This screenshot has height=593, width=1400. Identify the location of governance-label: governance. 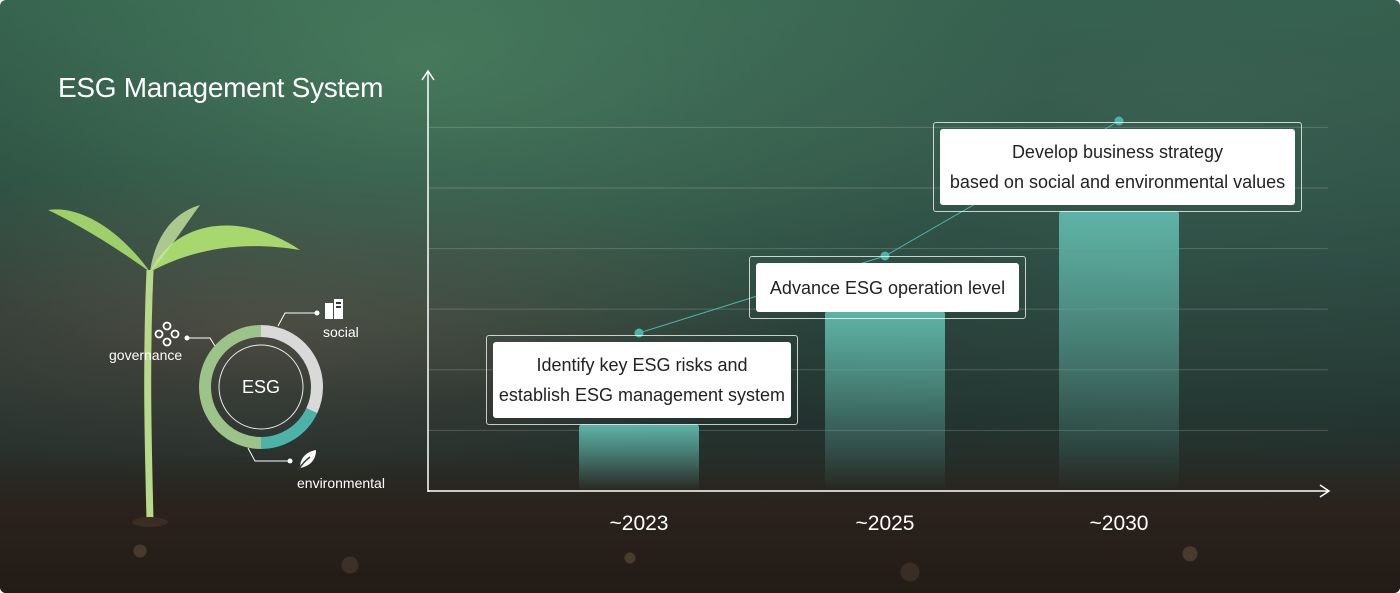
(146, 355).